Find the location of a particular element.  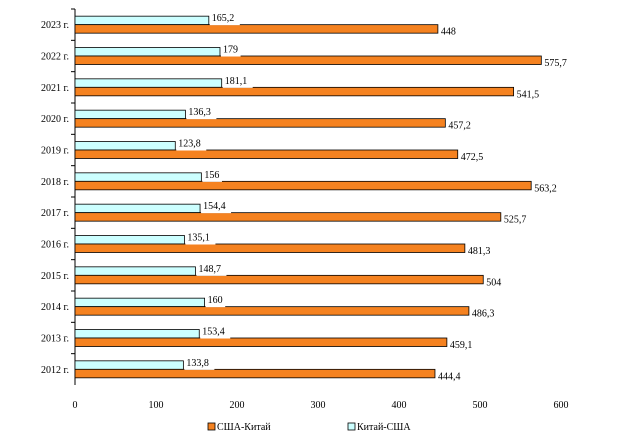

data-label-china-usa: 148,7 is located at coordinates (209, 269).